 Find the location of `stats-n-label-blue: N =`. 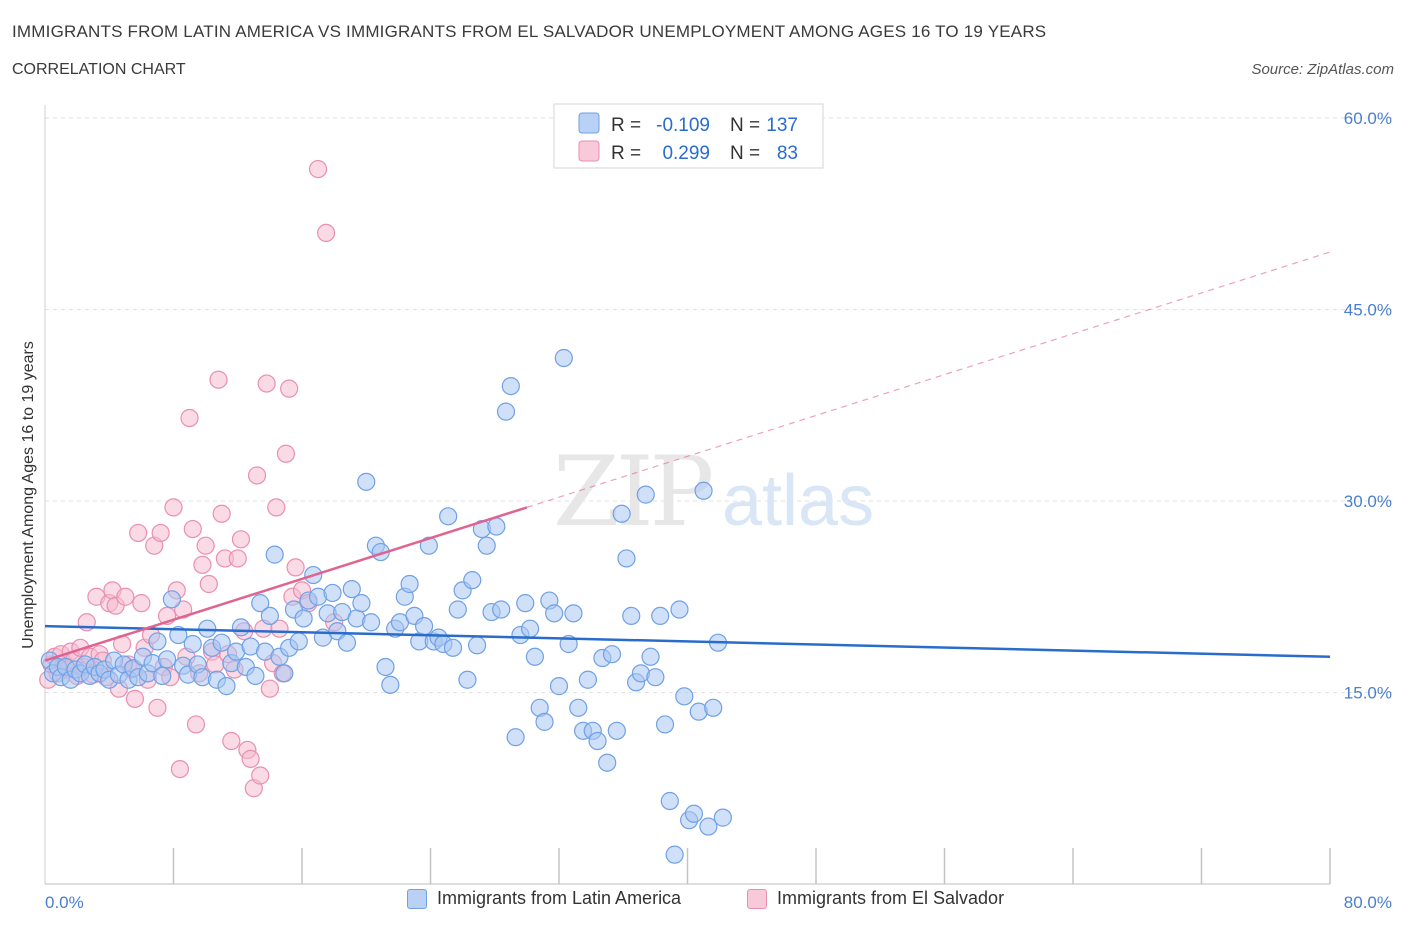

stats-n-label-blue: N = is located at coordinates (745, 125).